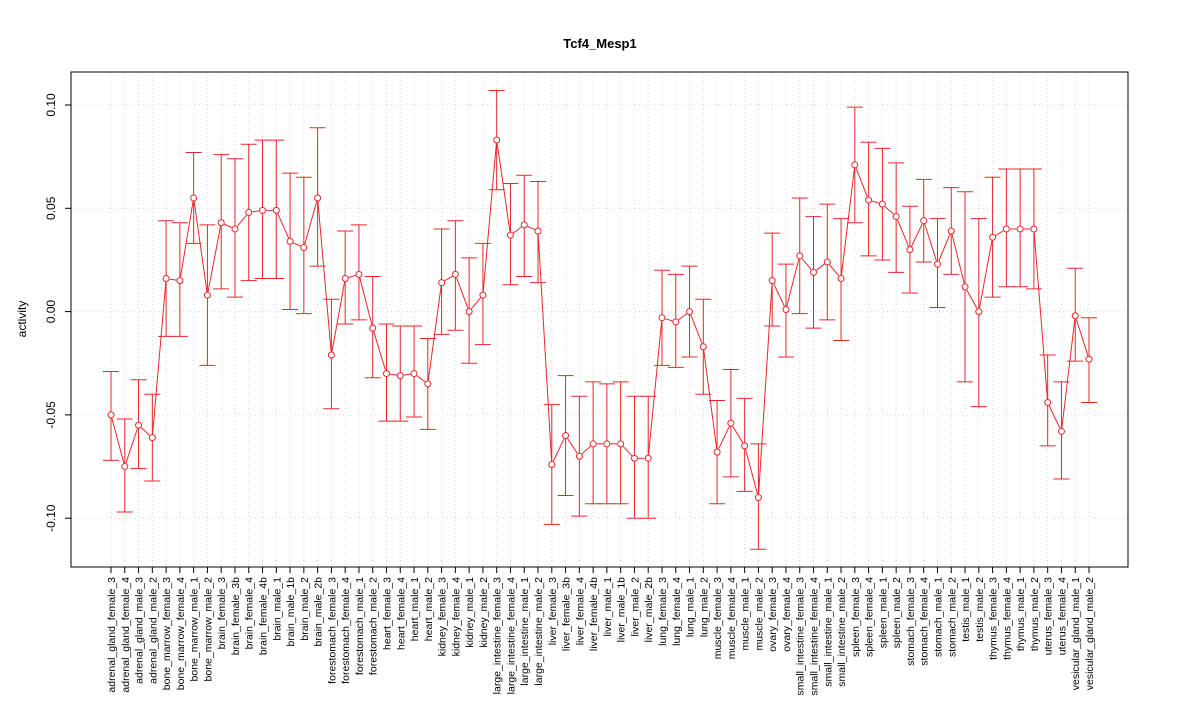 Image resolution: width=1200 pixels, height=720 pixels. I want to click on x-tick-label: liver_female_4, so click(580, 611).